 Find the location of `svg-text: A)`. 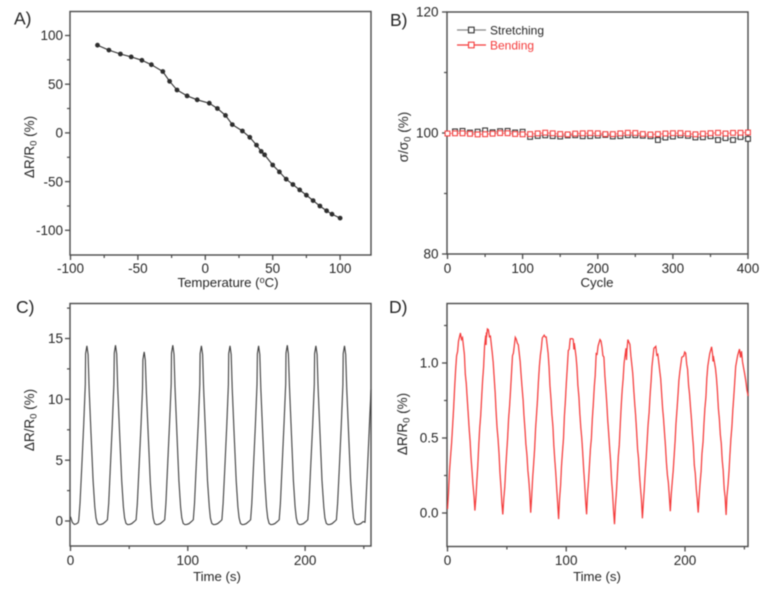

svg-text: A) is located at coordinates (23, 19).